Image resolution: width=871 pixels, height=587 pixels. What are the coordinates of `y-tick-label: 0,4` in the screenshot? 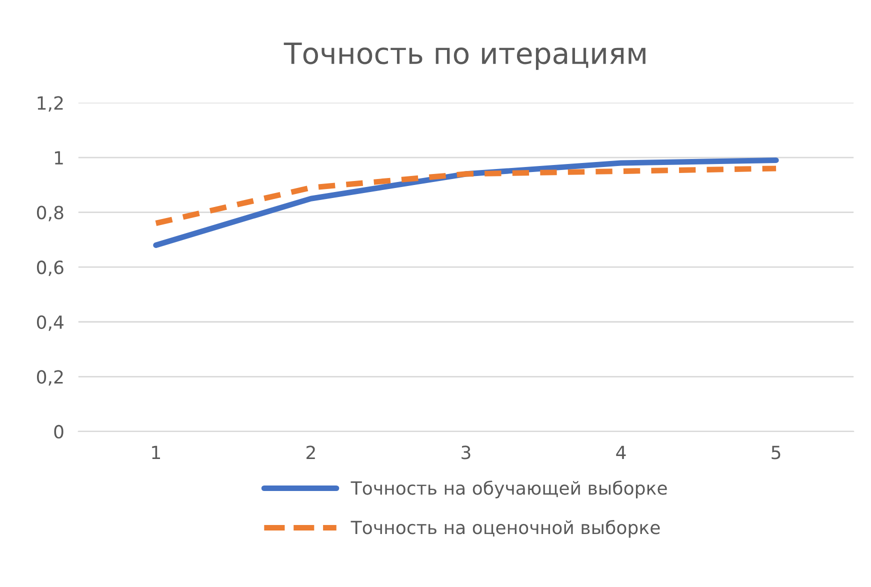 It's located at (50, 323).